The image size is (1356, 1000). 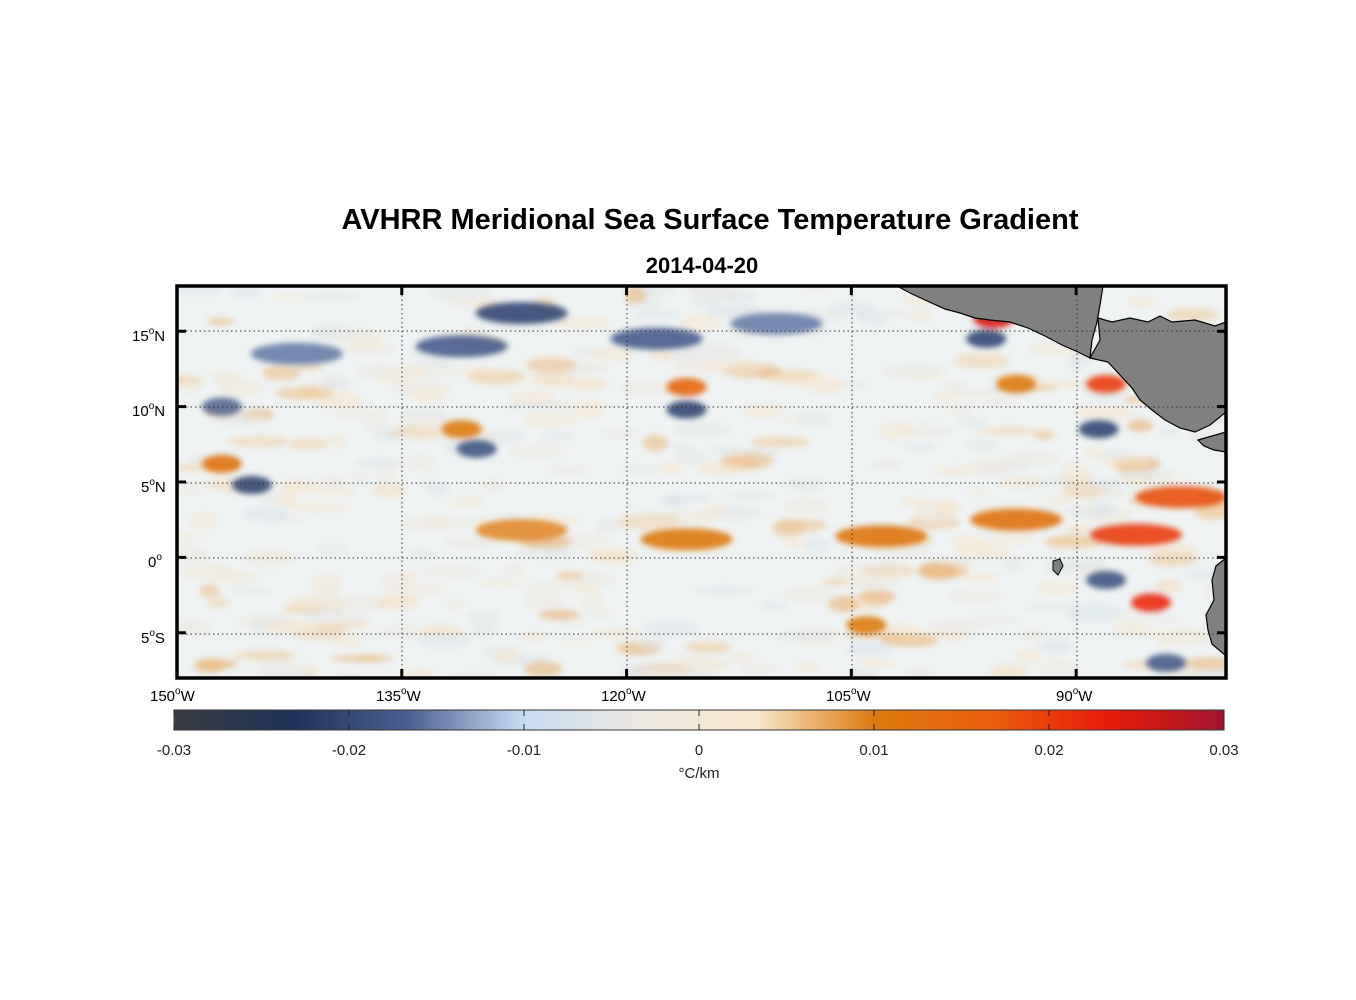 What do you see at coordinates (1058, 567) in the screenshot?
I see `land-galapagos` at bounding box center [1058, 567].